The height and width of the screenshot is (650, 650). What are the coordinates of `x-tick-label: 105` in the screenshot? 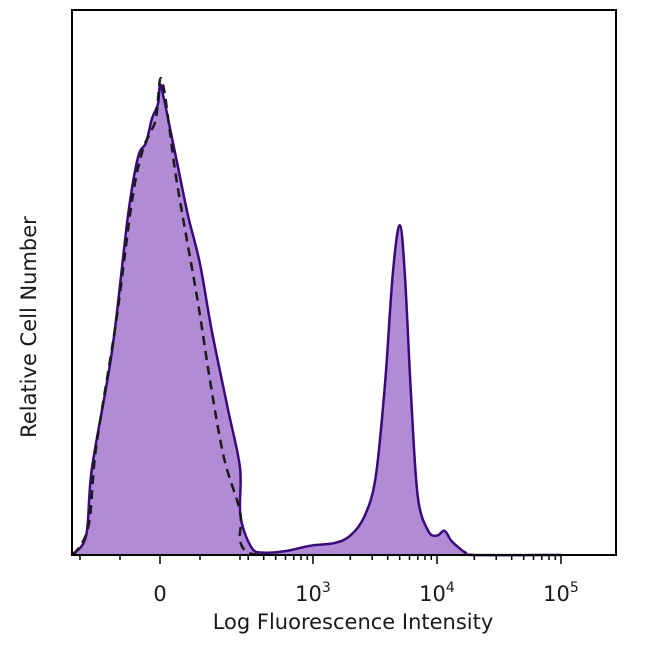 It's located at (561, 593).